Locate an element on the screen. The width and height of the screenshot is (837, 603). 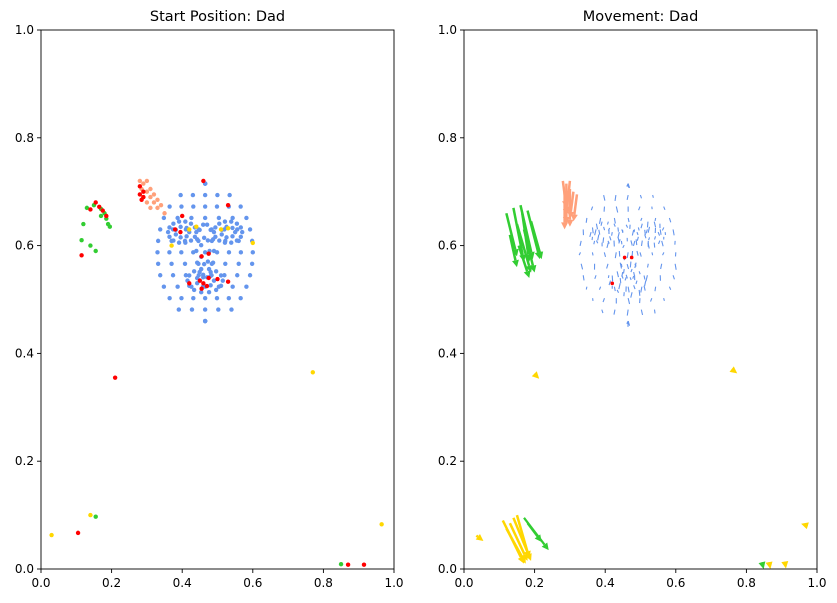
accent-arrow is located at coordinates (517, 539).